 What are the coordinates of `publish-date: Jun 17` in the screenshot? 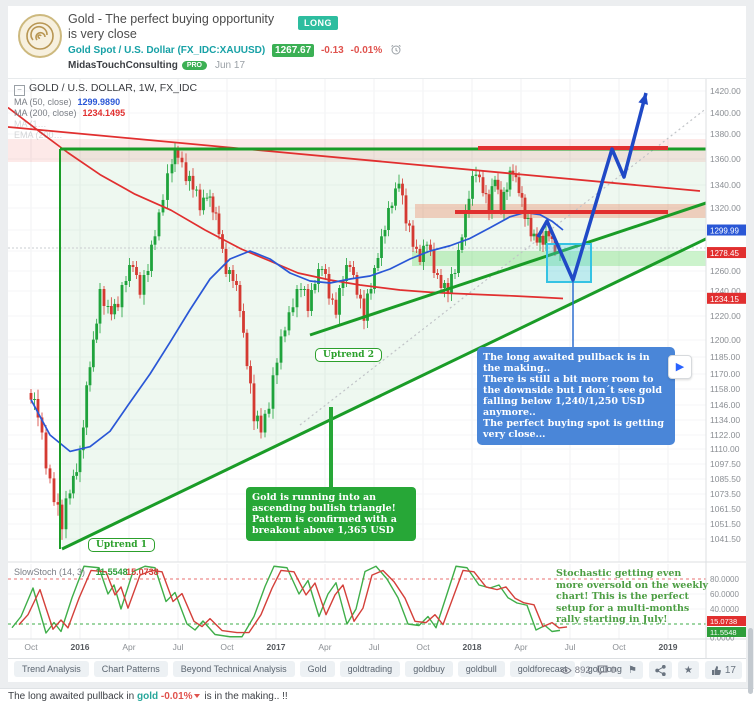 It's located at (230, 65).